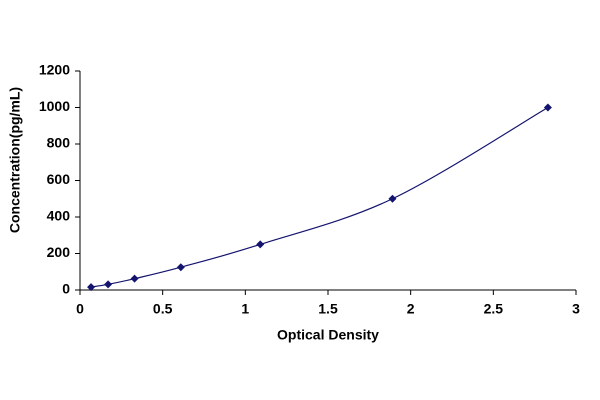 The height and width of the screenshot is (400, 600). What do you see at coordinates (494, 309) in the screenshot?
I see `x-tick-label: 2.5` at bounding box center [494, 309].